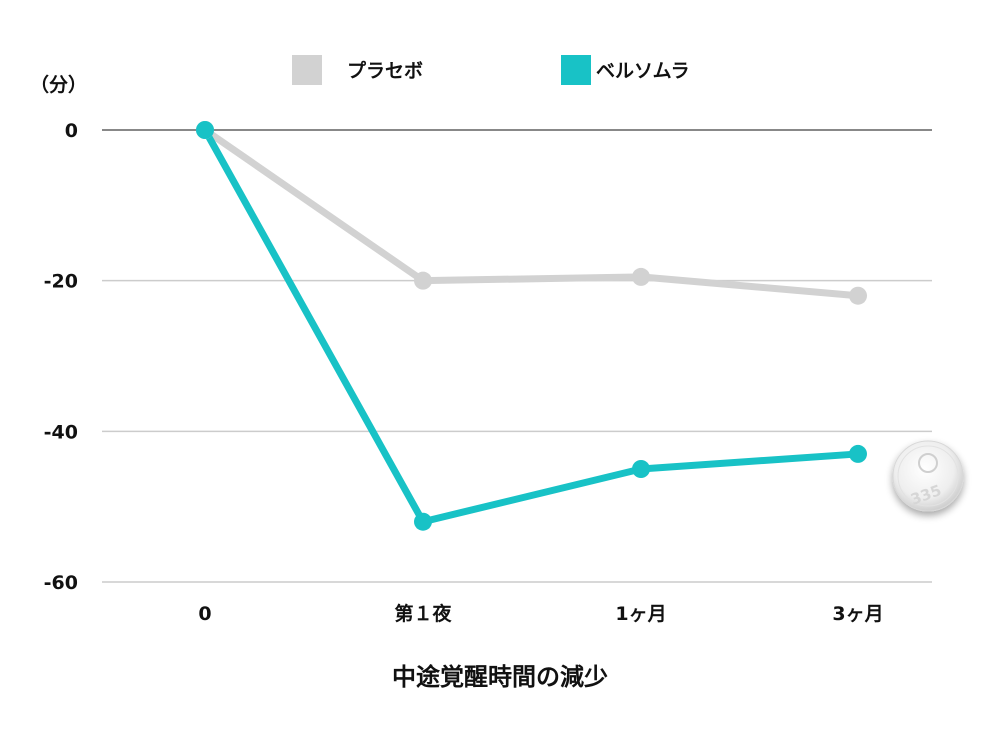 This screenshot has height=750, width=1000. Describe the element at coordinates (61, 357) in the screenshot. I see `y-ticks: 0 -20 -40 -60` at that location.